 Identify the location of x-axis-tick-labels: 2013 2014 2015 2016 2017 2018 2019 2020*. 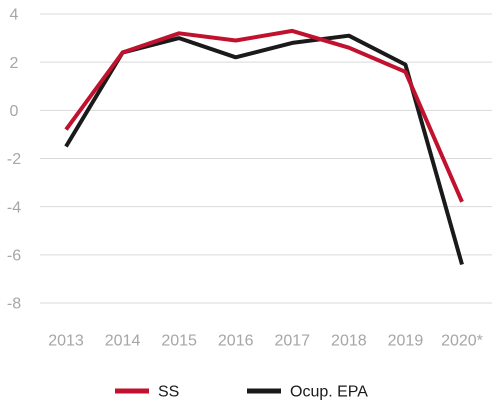
(265, 341).